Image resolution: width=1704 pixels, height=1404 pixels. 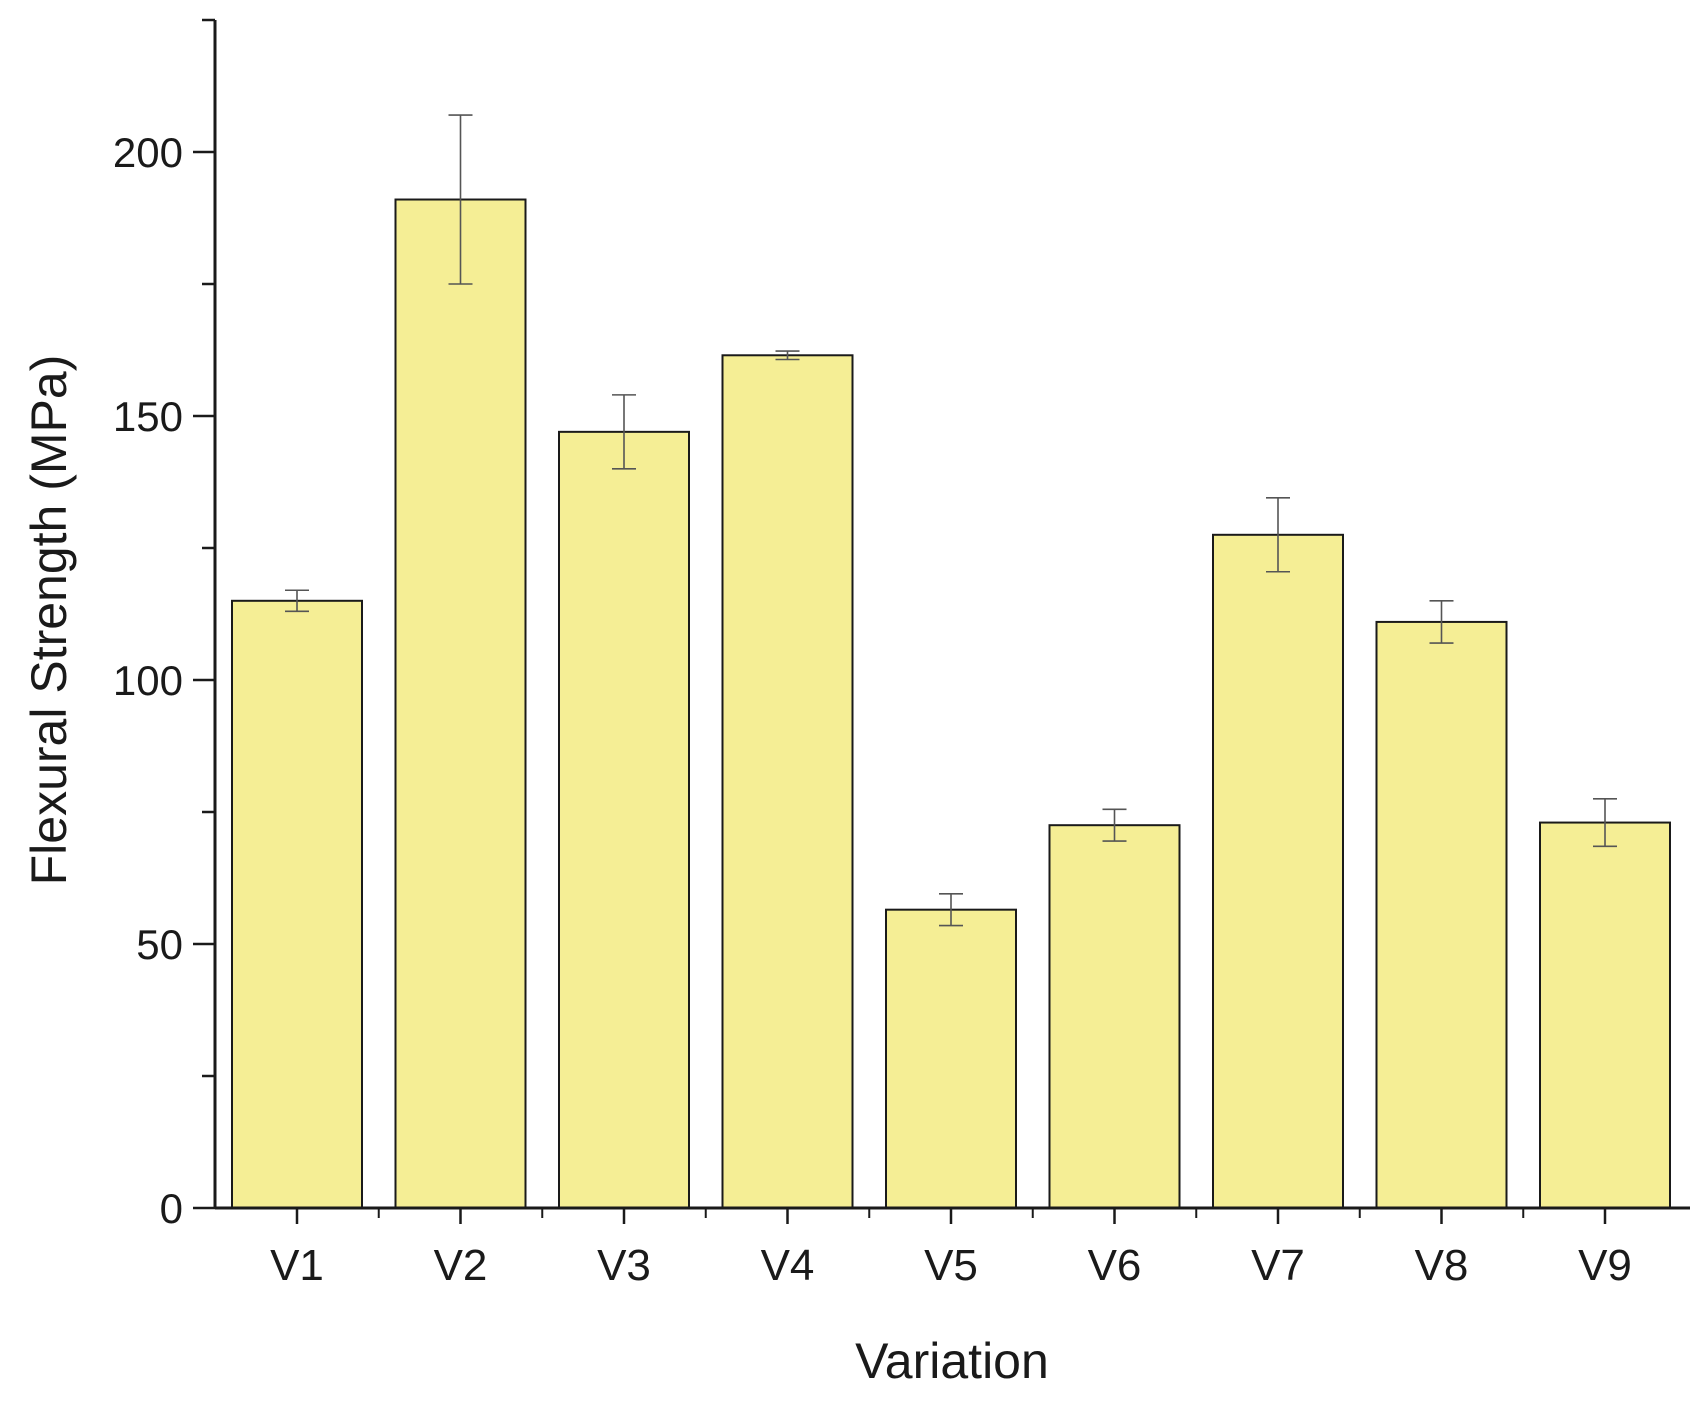 I want to click on bar-v4, so click(x=787, y=781).